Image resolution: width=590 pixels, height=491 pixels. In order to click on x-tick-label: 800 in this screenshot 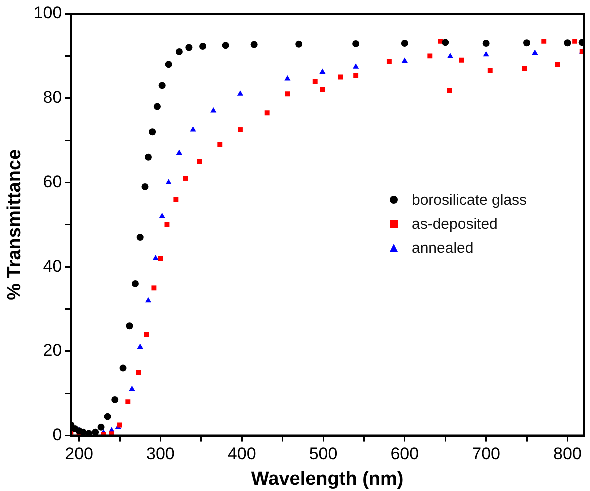, I will do `click(568, 454)`.